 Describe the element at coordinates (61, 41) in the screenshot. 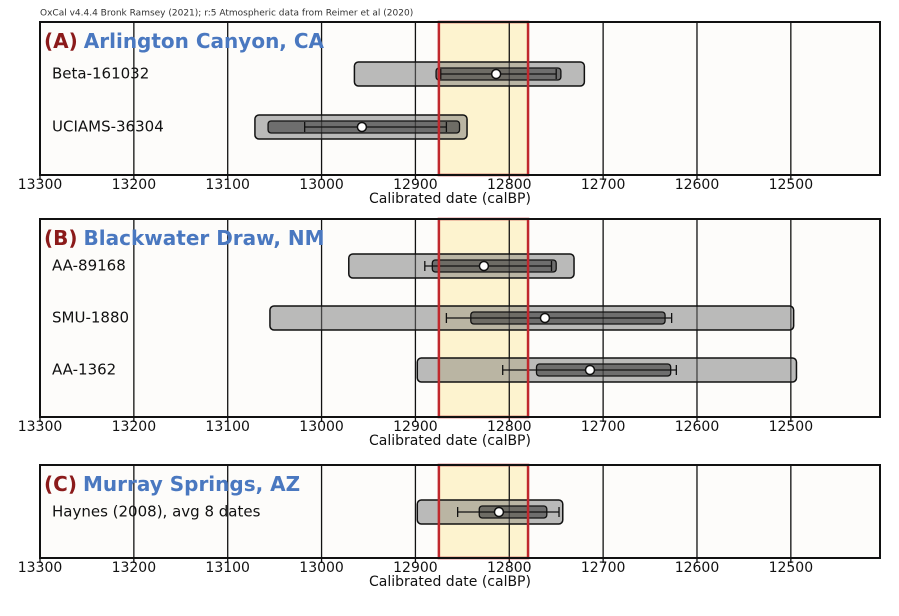

I see `panel-label: (A)` at that location.